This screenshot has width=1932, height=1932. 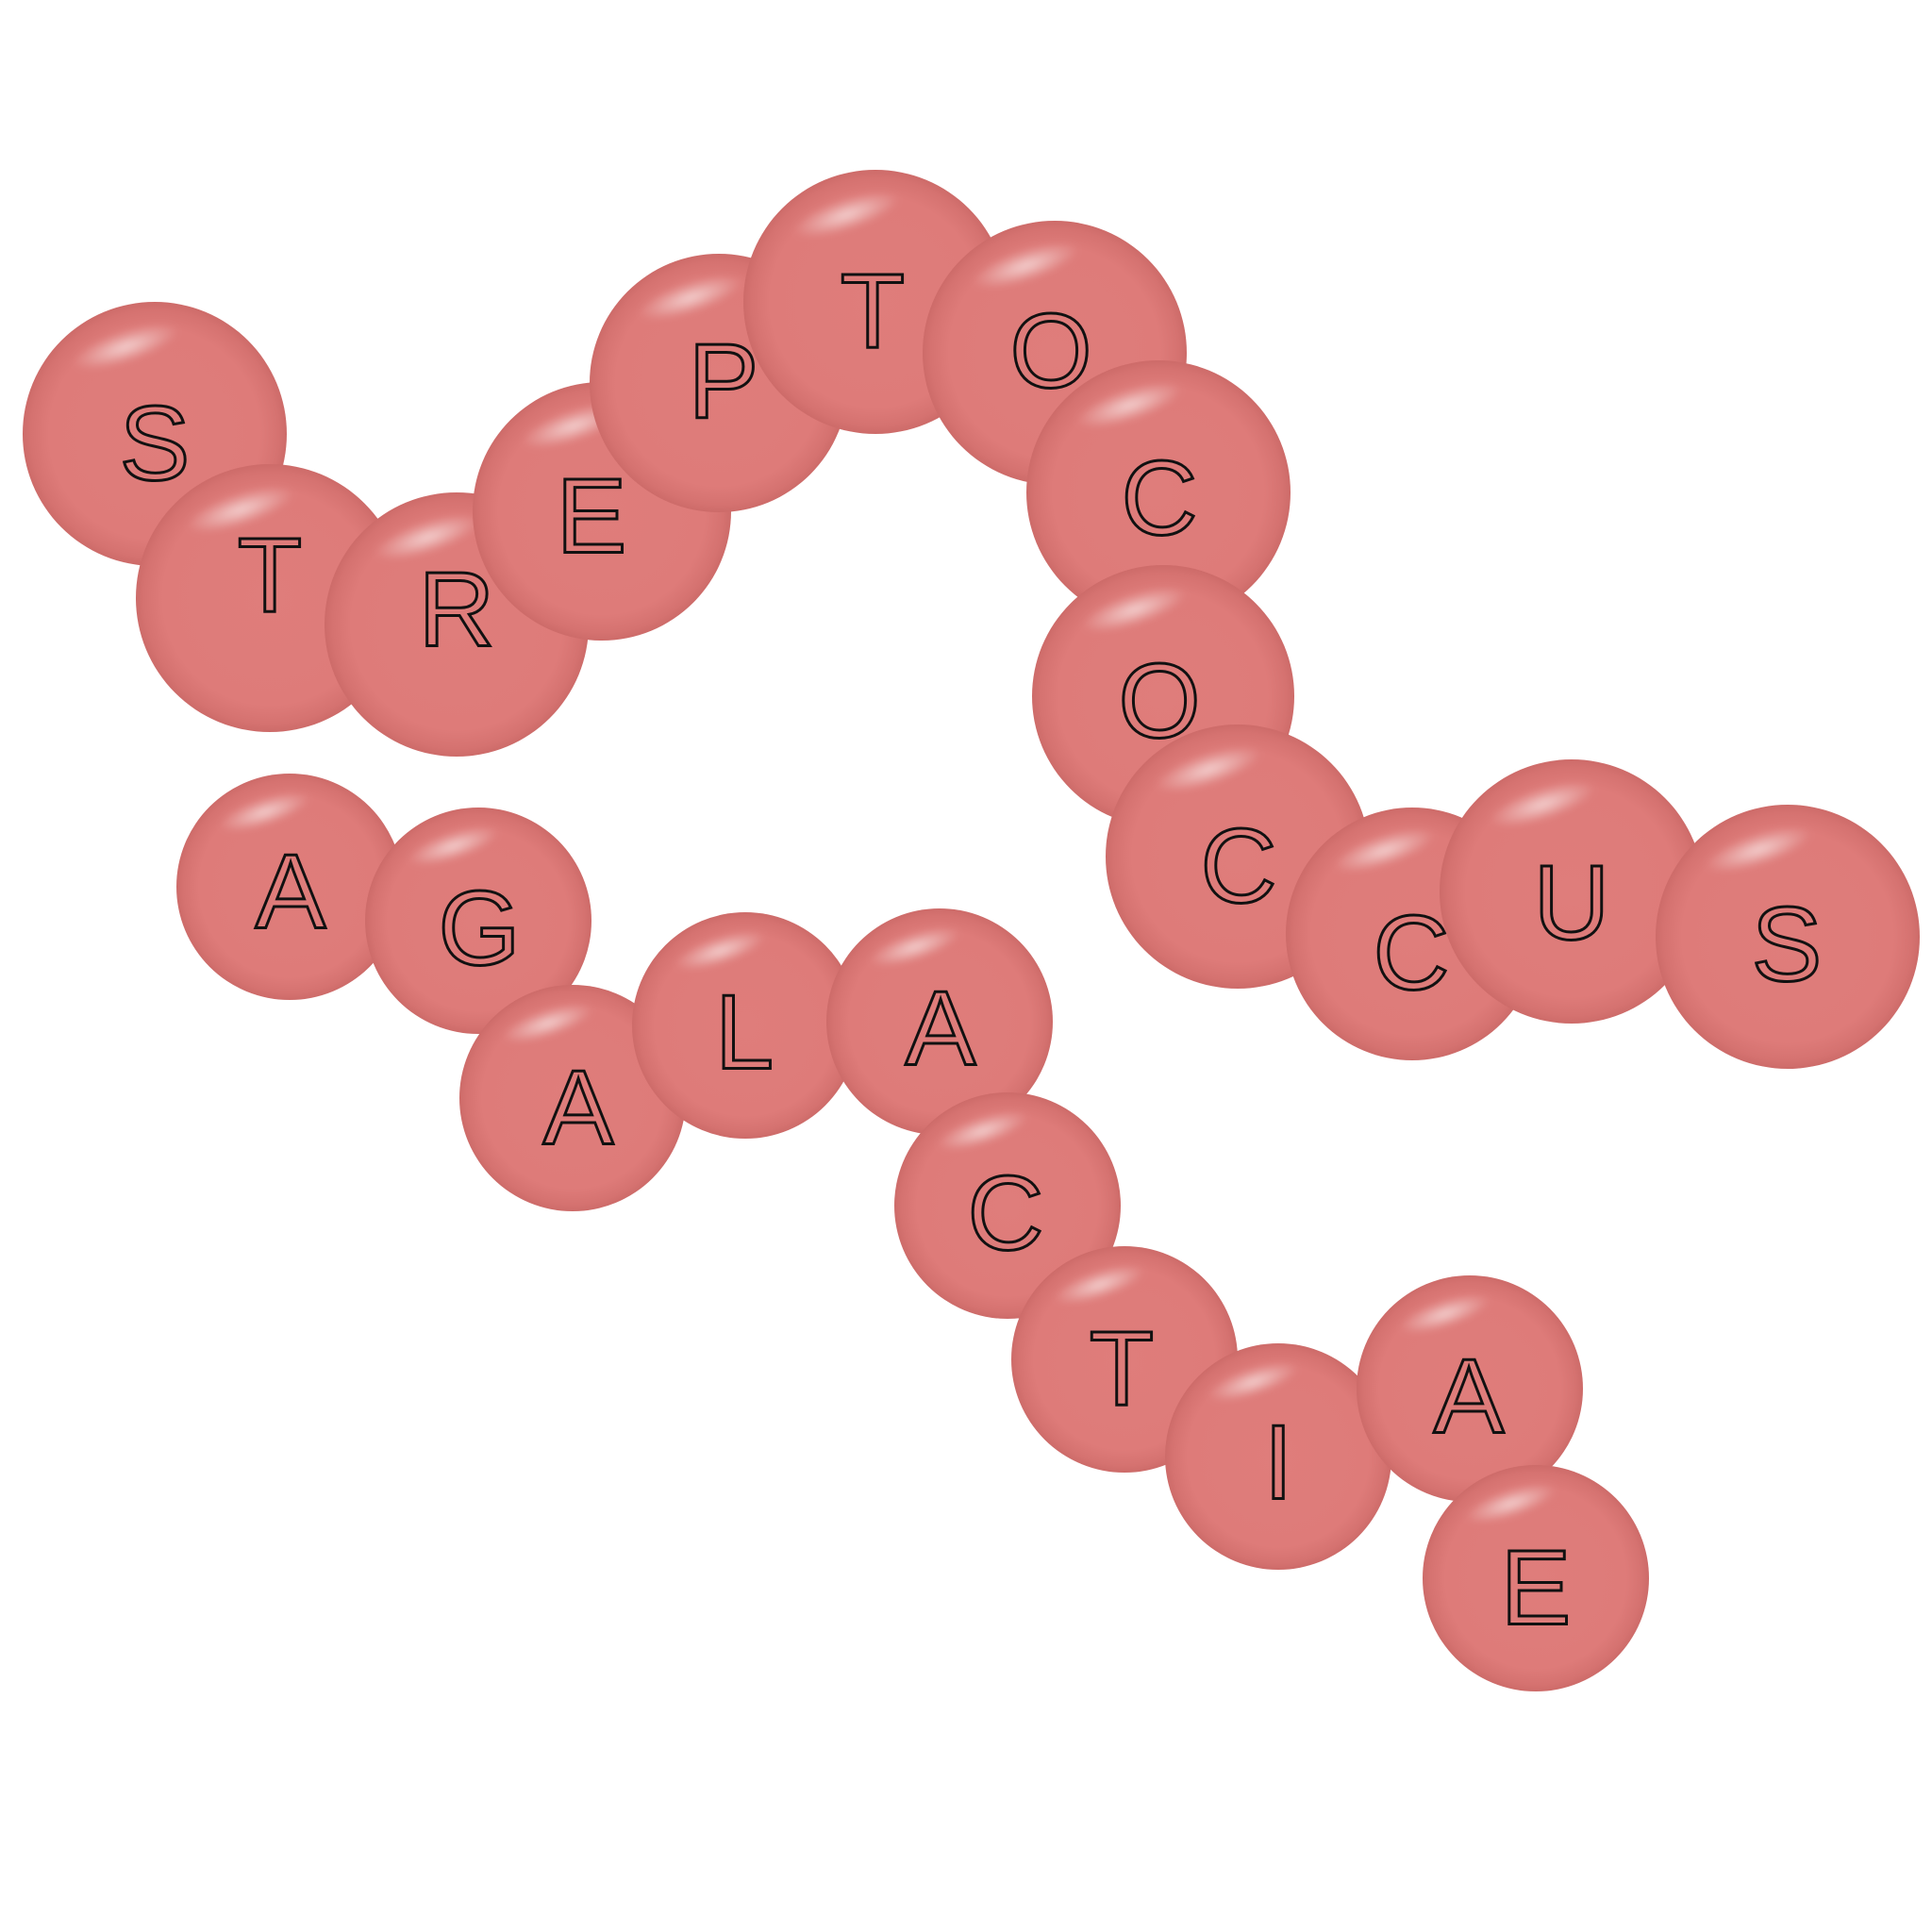 I want to click on coccus-species-1: A, so click(x=290, y=887).